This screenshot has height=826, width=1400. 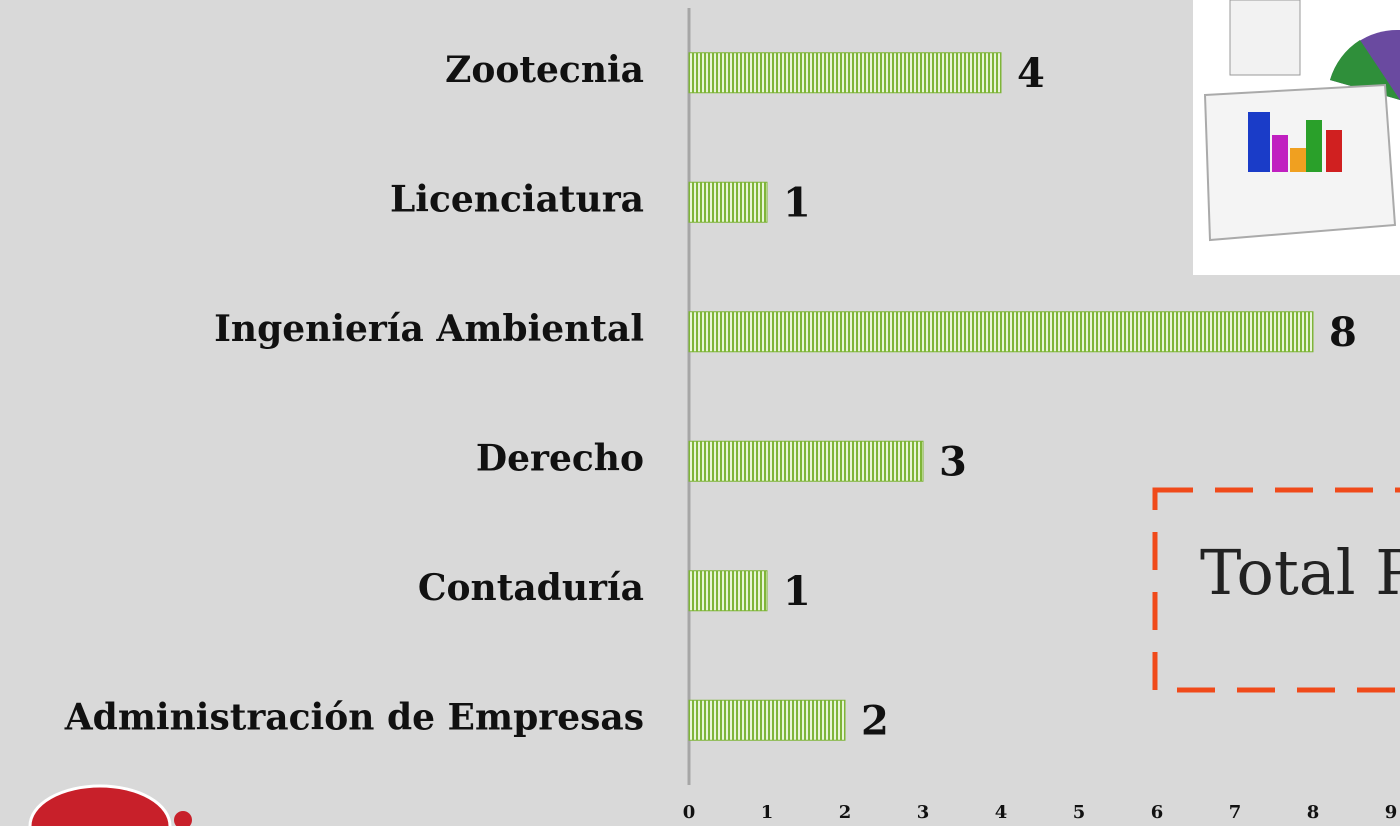 What do you see at coordinates (875, 720) in the screenshot?
I see `value-label: 2` at bounding box center [875, 720].